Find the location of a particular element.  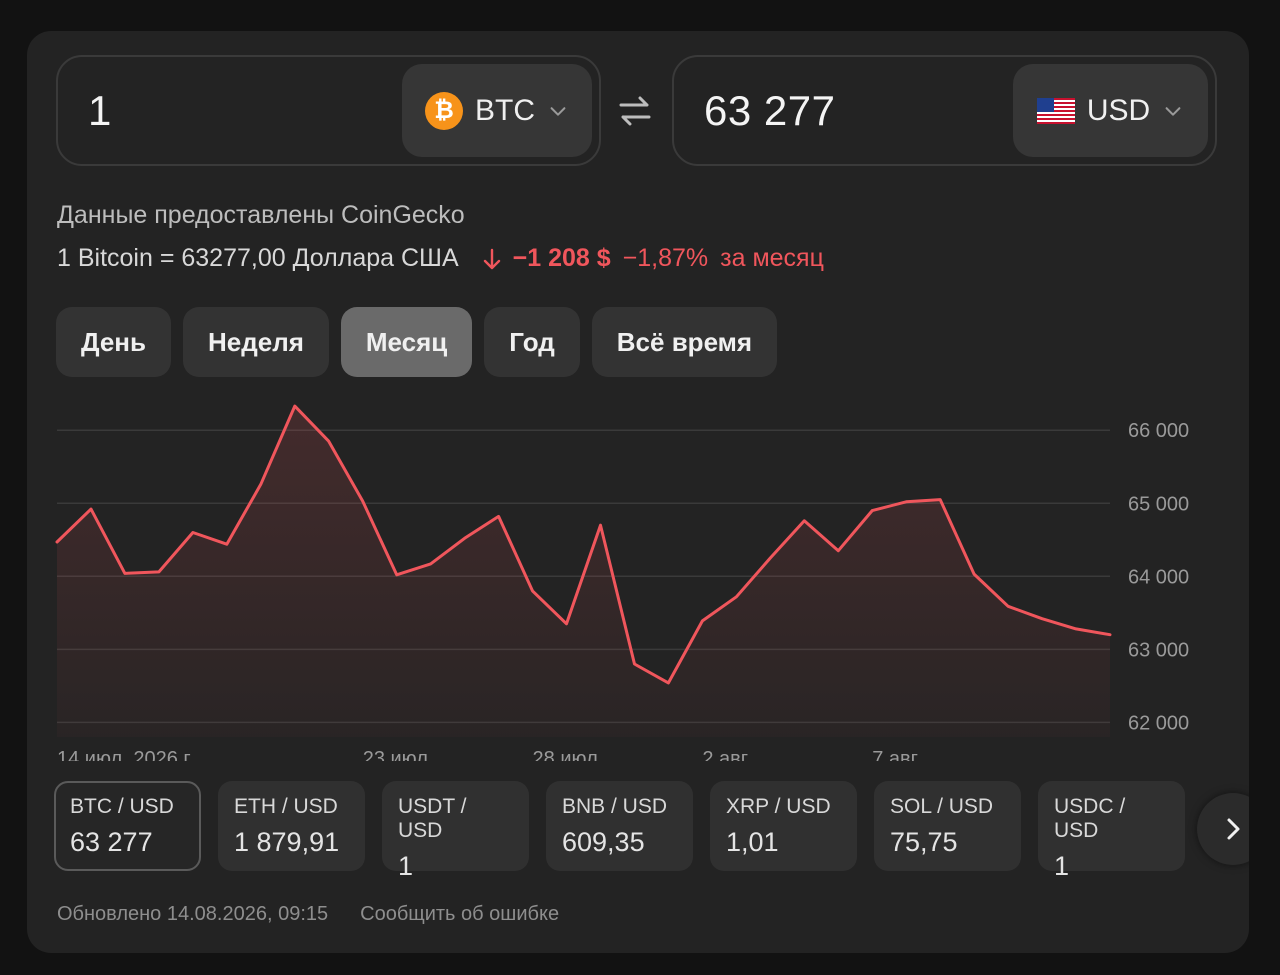

to-converter-field: 63 277 USD is located at coordinates (944, 110).